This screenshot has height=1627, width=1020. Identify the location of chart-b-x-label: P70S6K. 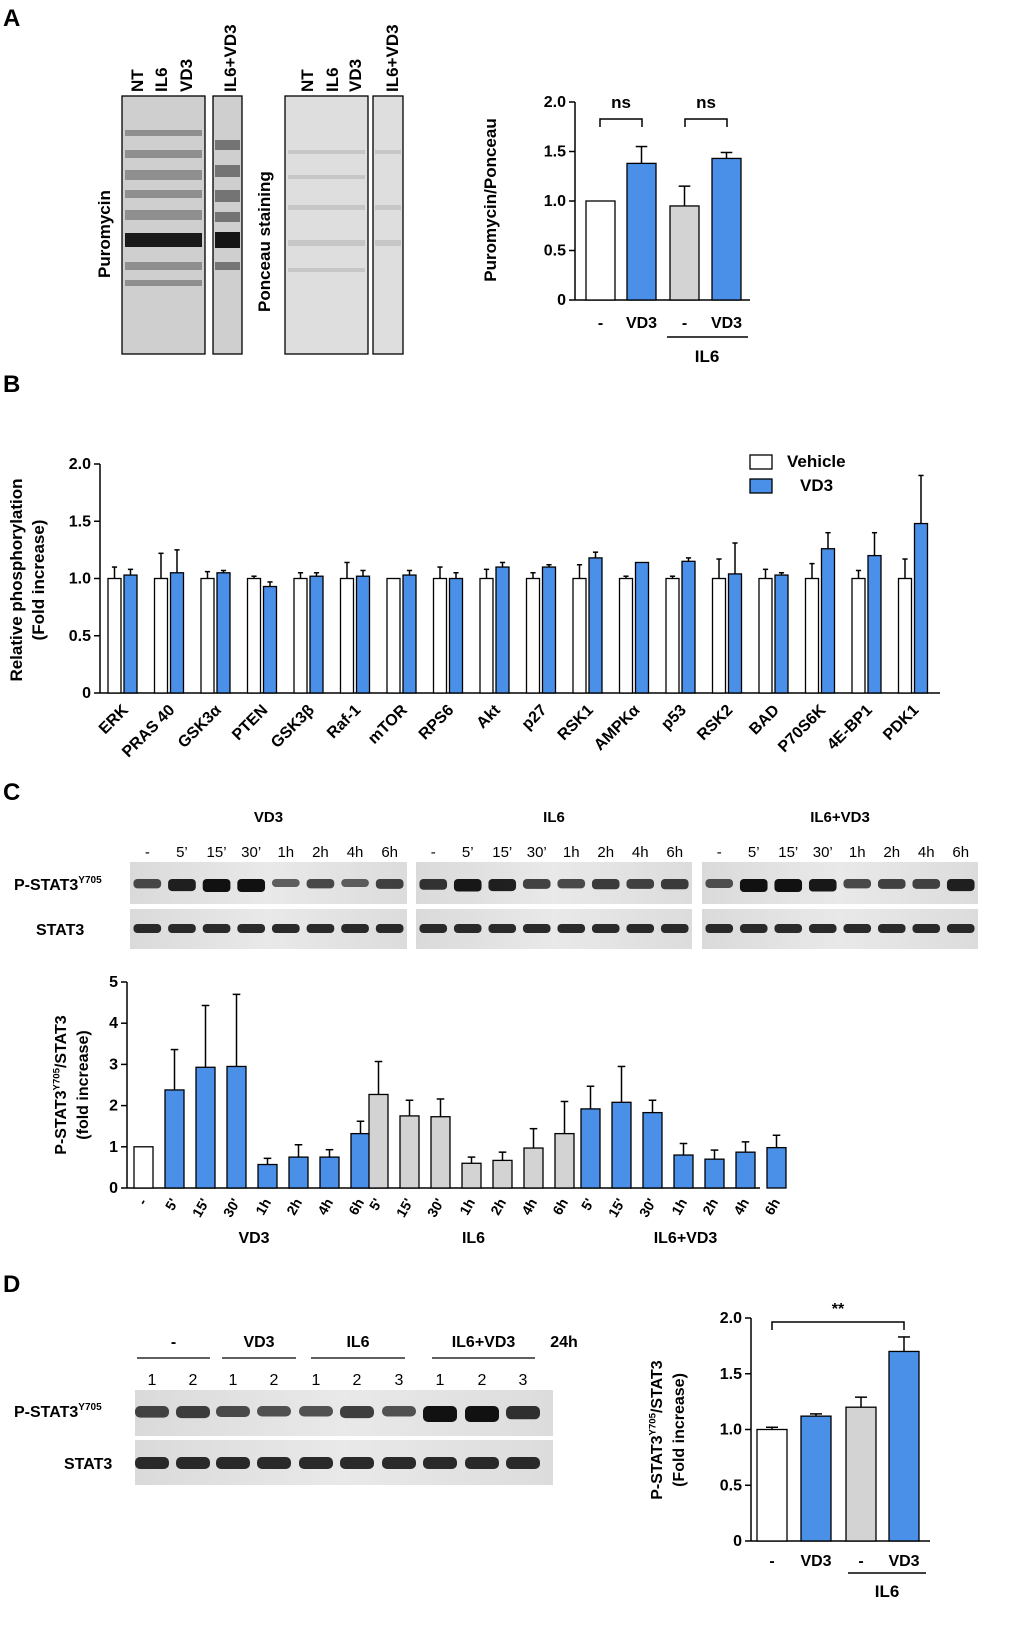
(802, 728).